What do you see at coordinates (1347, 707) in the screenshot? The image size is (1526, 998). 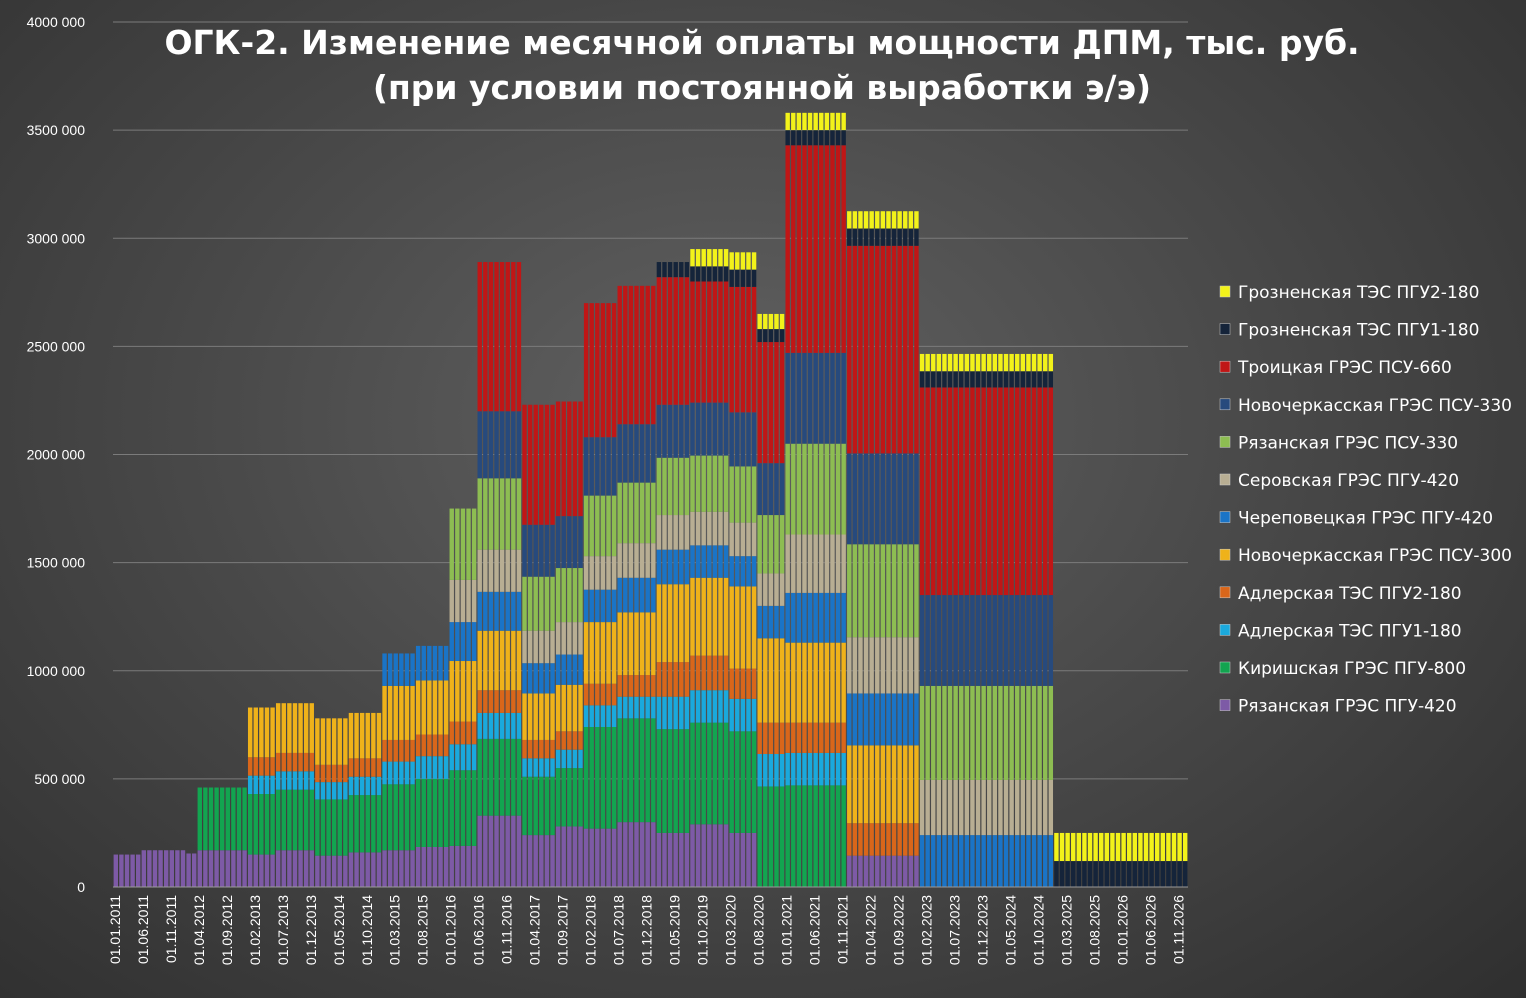 I see `legend-label: Рязанская ГРЭС ПГУ-420` at bounding box center [1347, 707].